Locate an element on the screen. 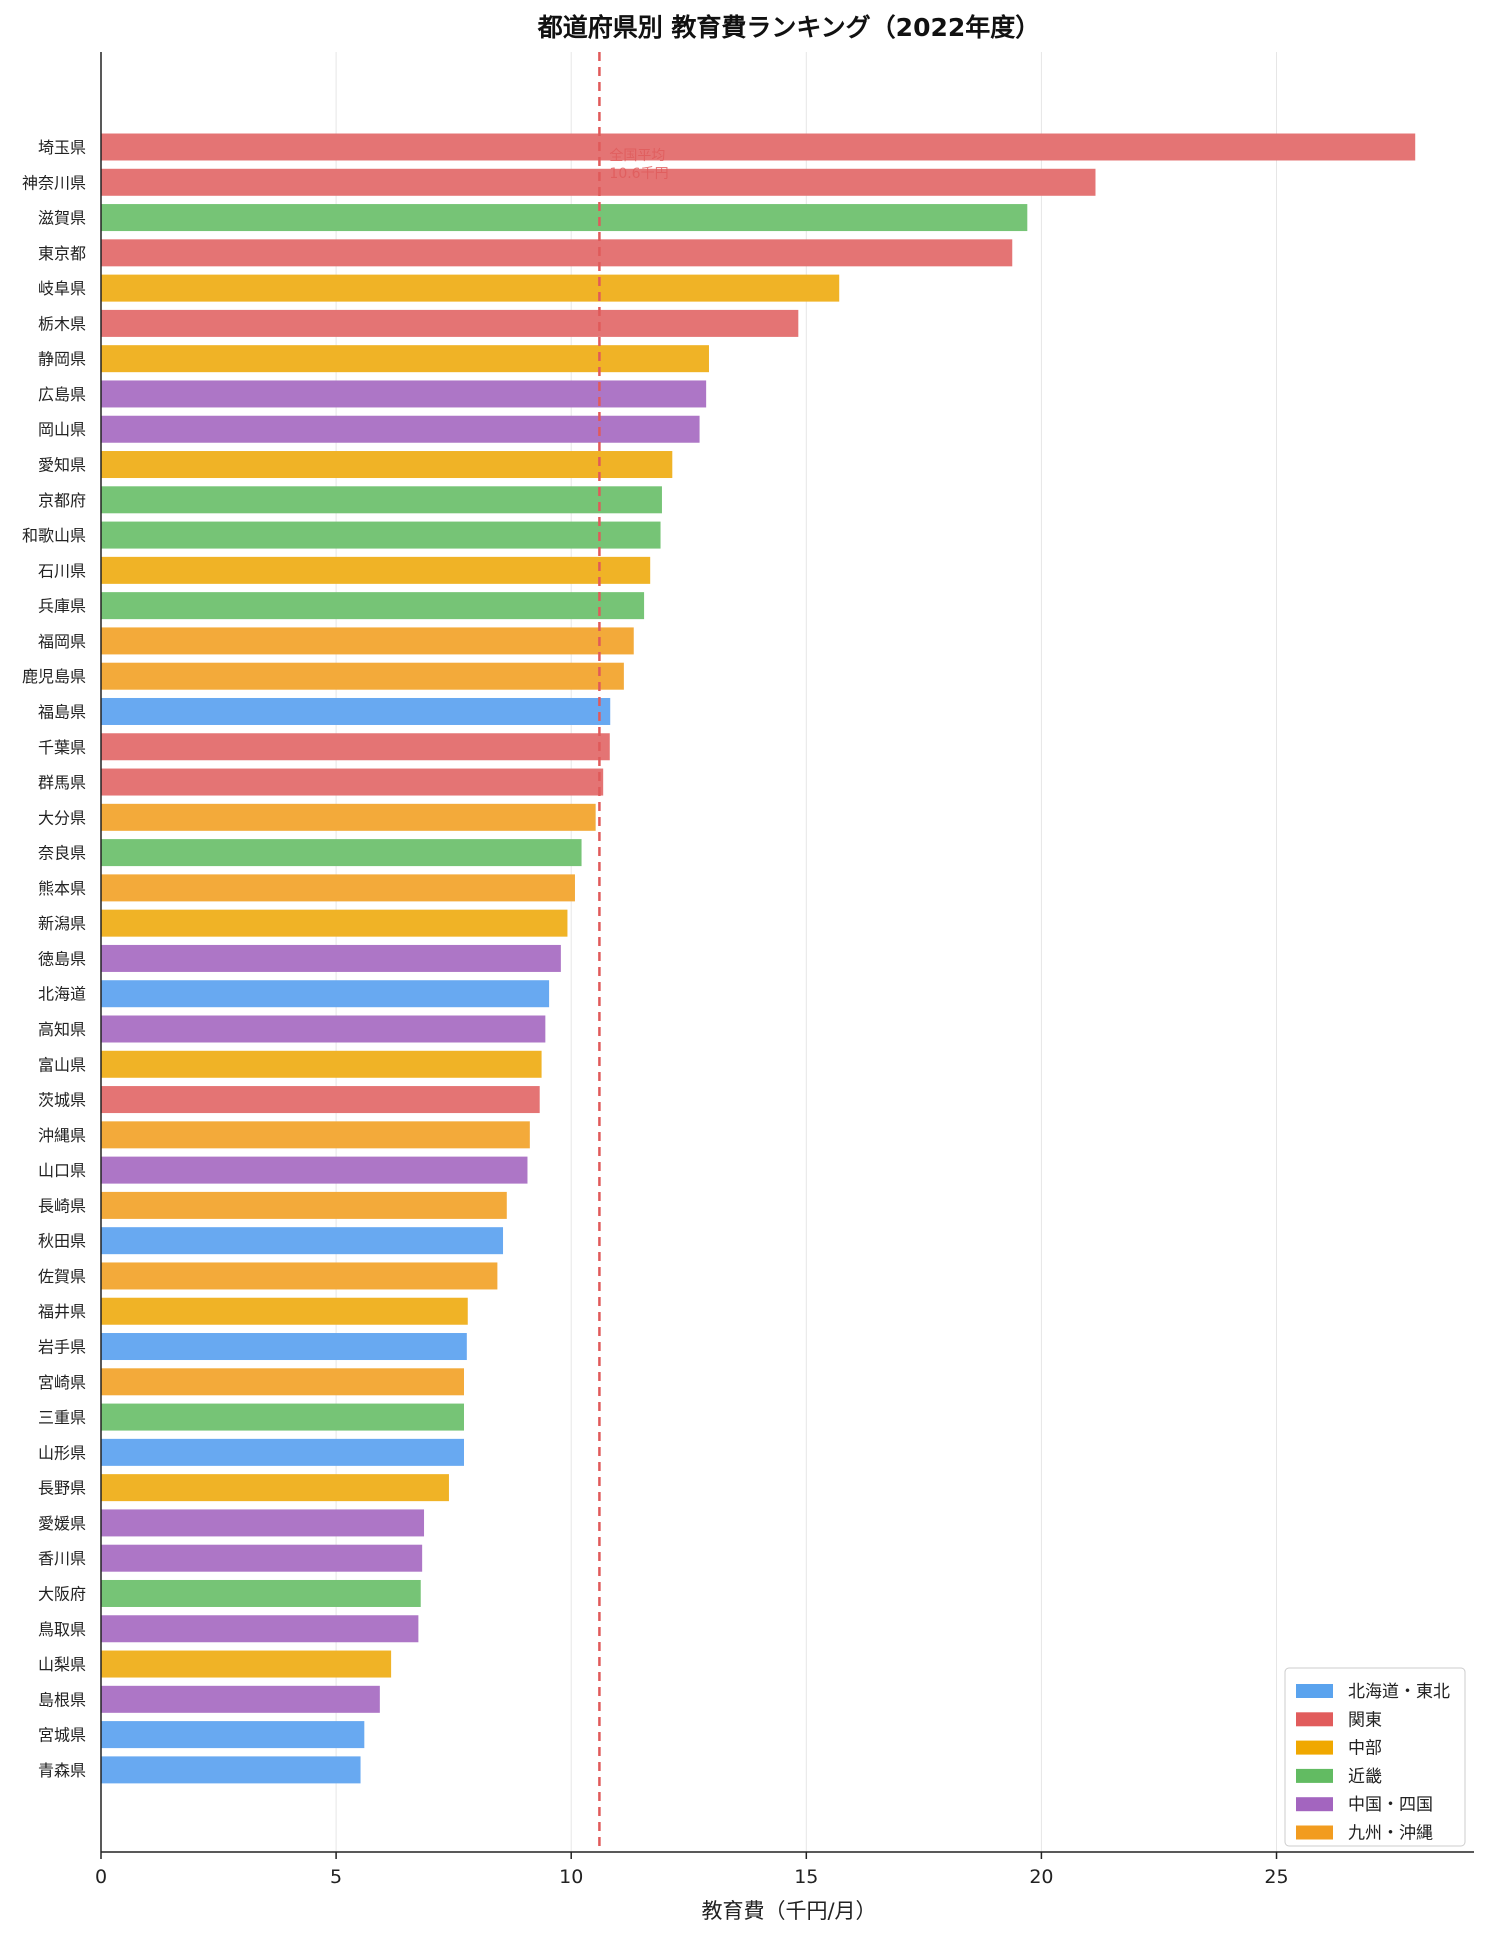 This screenshot has width=1485, height=1935. category-label: 青森県 is located at coordinates (62, 1770).